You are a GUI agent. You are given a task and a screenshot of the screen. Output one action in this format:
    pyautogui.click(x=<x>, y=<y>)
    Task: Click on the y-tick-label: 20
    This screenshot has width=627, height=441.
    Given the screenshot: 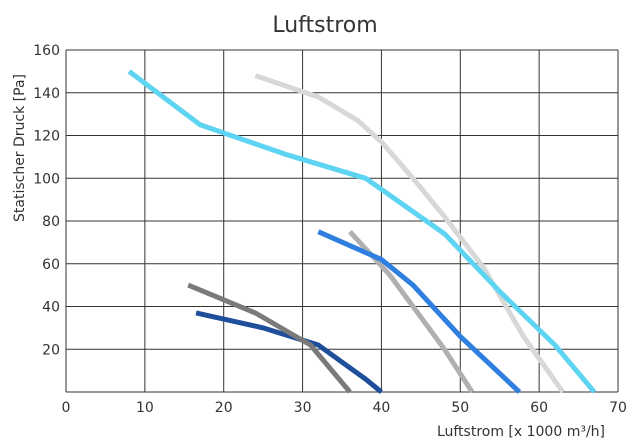 What is the action you would take?
    pyautogui.click(x=51, y=350)
    